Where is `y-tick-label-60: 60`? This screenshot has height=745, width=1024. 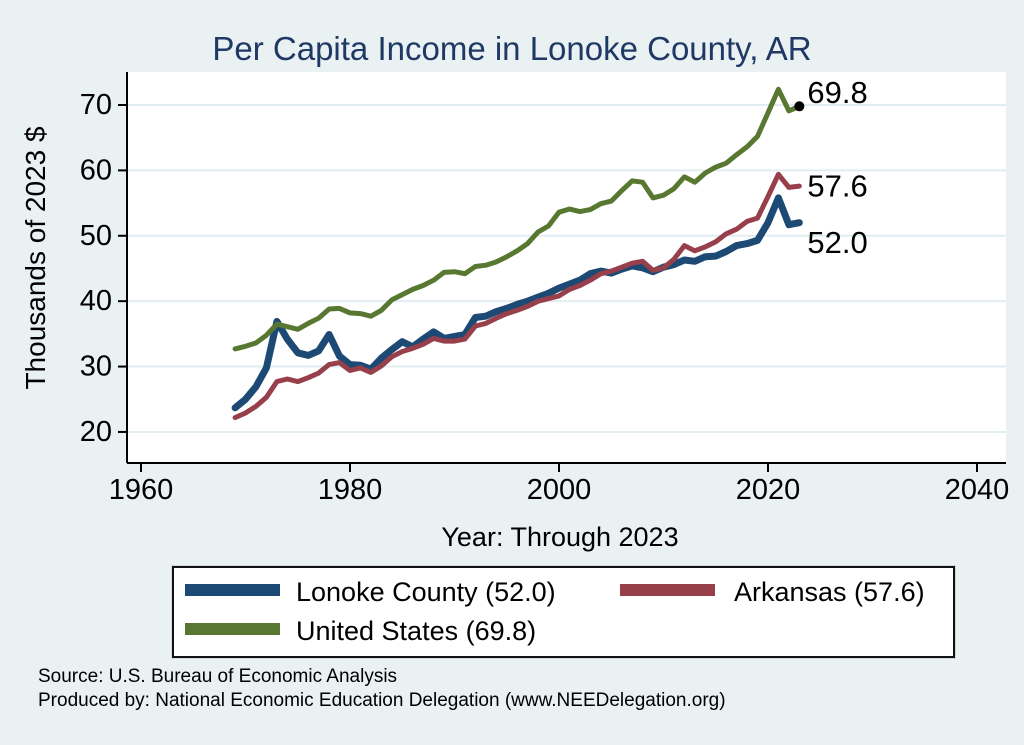
y-tick-label-60: 60 is located at coordinates (96, 170).